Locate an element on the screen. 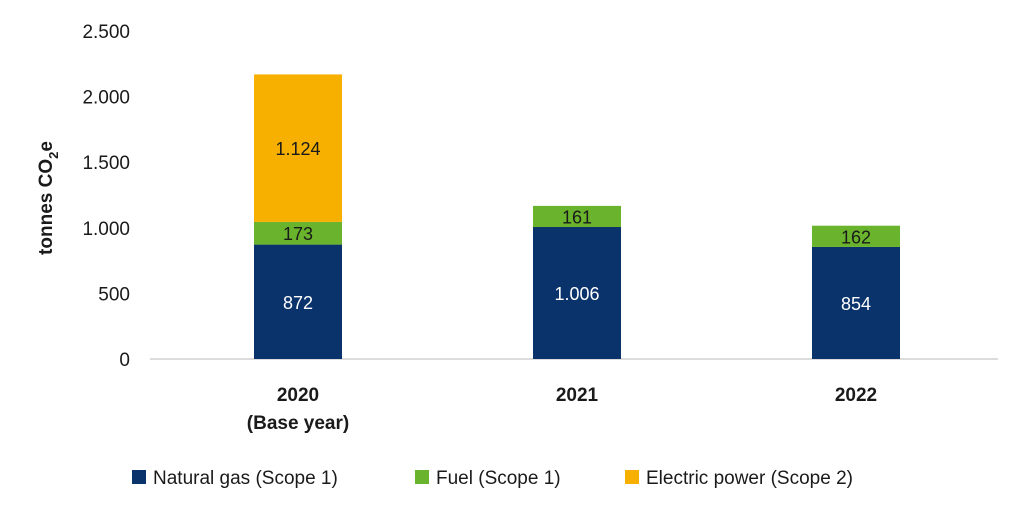 This screenshot has height=518, width=1024. y-tick-label: 0 is located at coordinates (124, 360).